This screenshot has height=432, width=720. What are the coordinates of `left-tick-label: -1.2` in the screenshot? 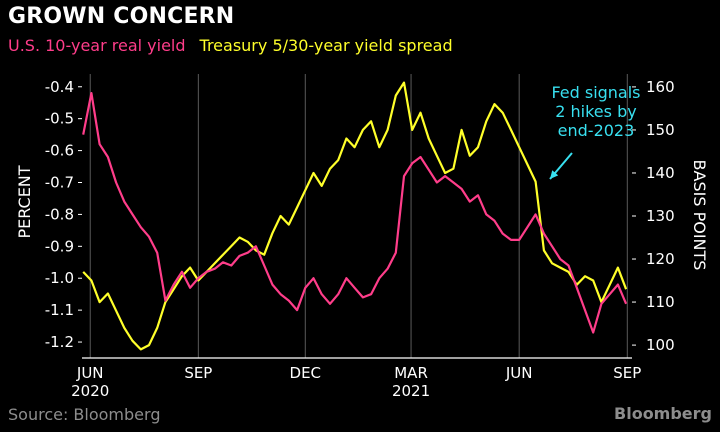 It's located at (59, 342).